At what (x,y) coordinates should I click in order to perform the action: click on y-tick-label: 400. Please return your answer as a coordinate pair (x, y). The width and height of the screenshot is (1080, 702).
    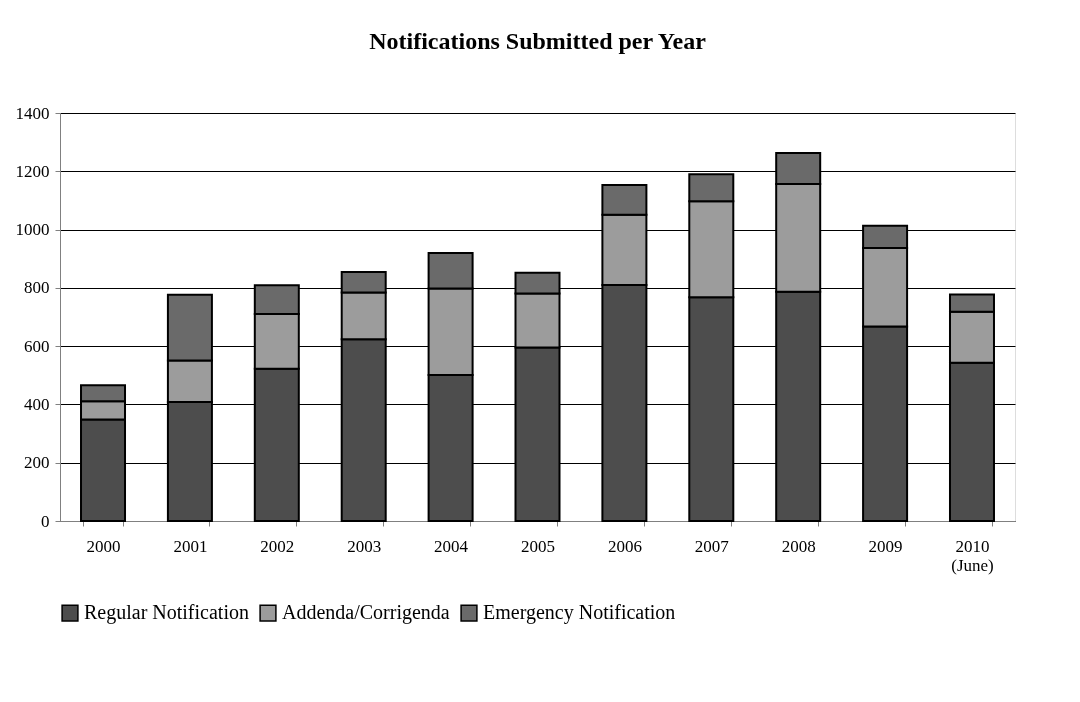
    Looking at the image, I should click on (37, 404).